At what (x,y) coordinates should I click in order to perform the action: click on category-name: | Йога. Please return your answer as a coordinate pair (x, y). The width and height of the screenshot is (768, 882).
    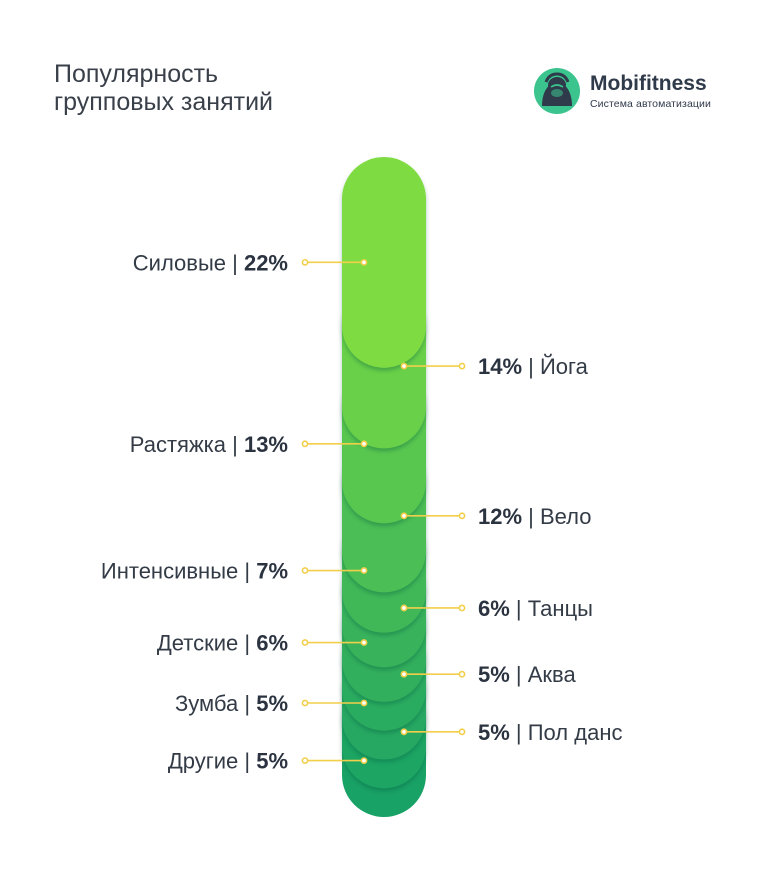
    Looking at the image, I should click on (555, 366).